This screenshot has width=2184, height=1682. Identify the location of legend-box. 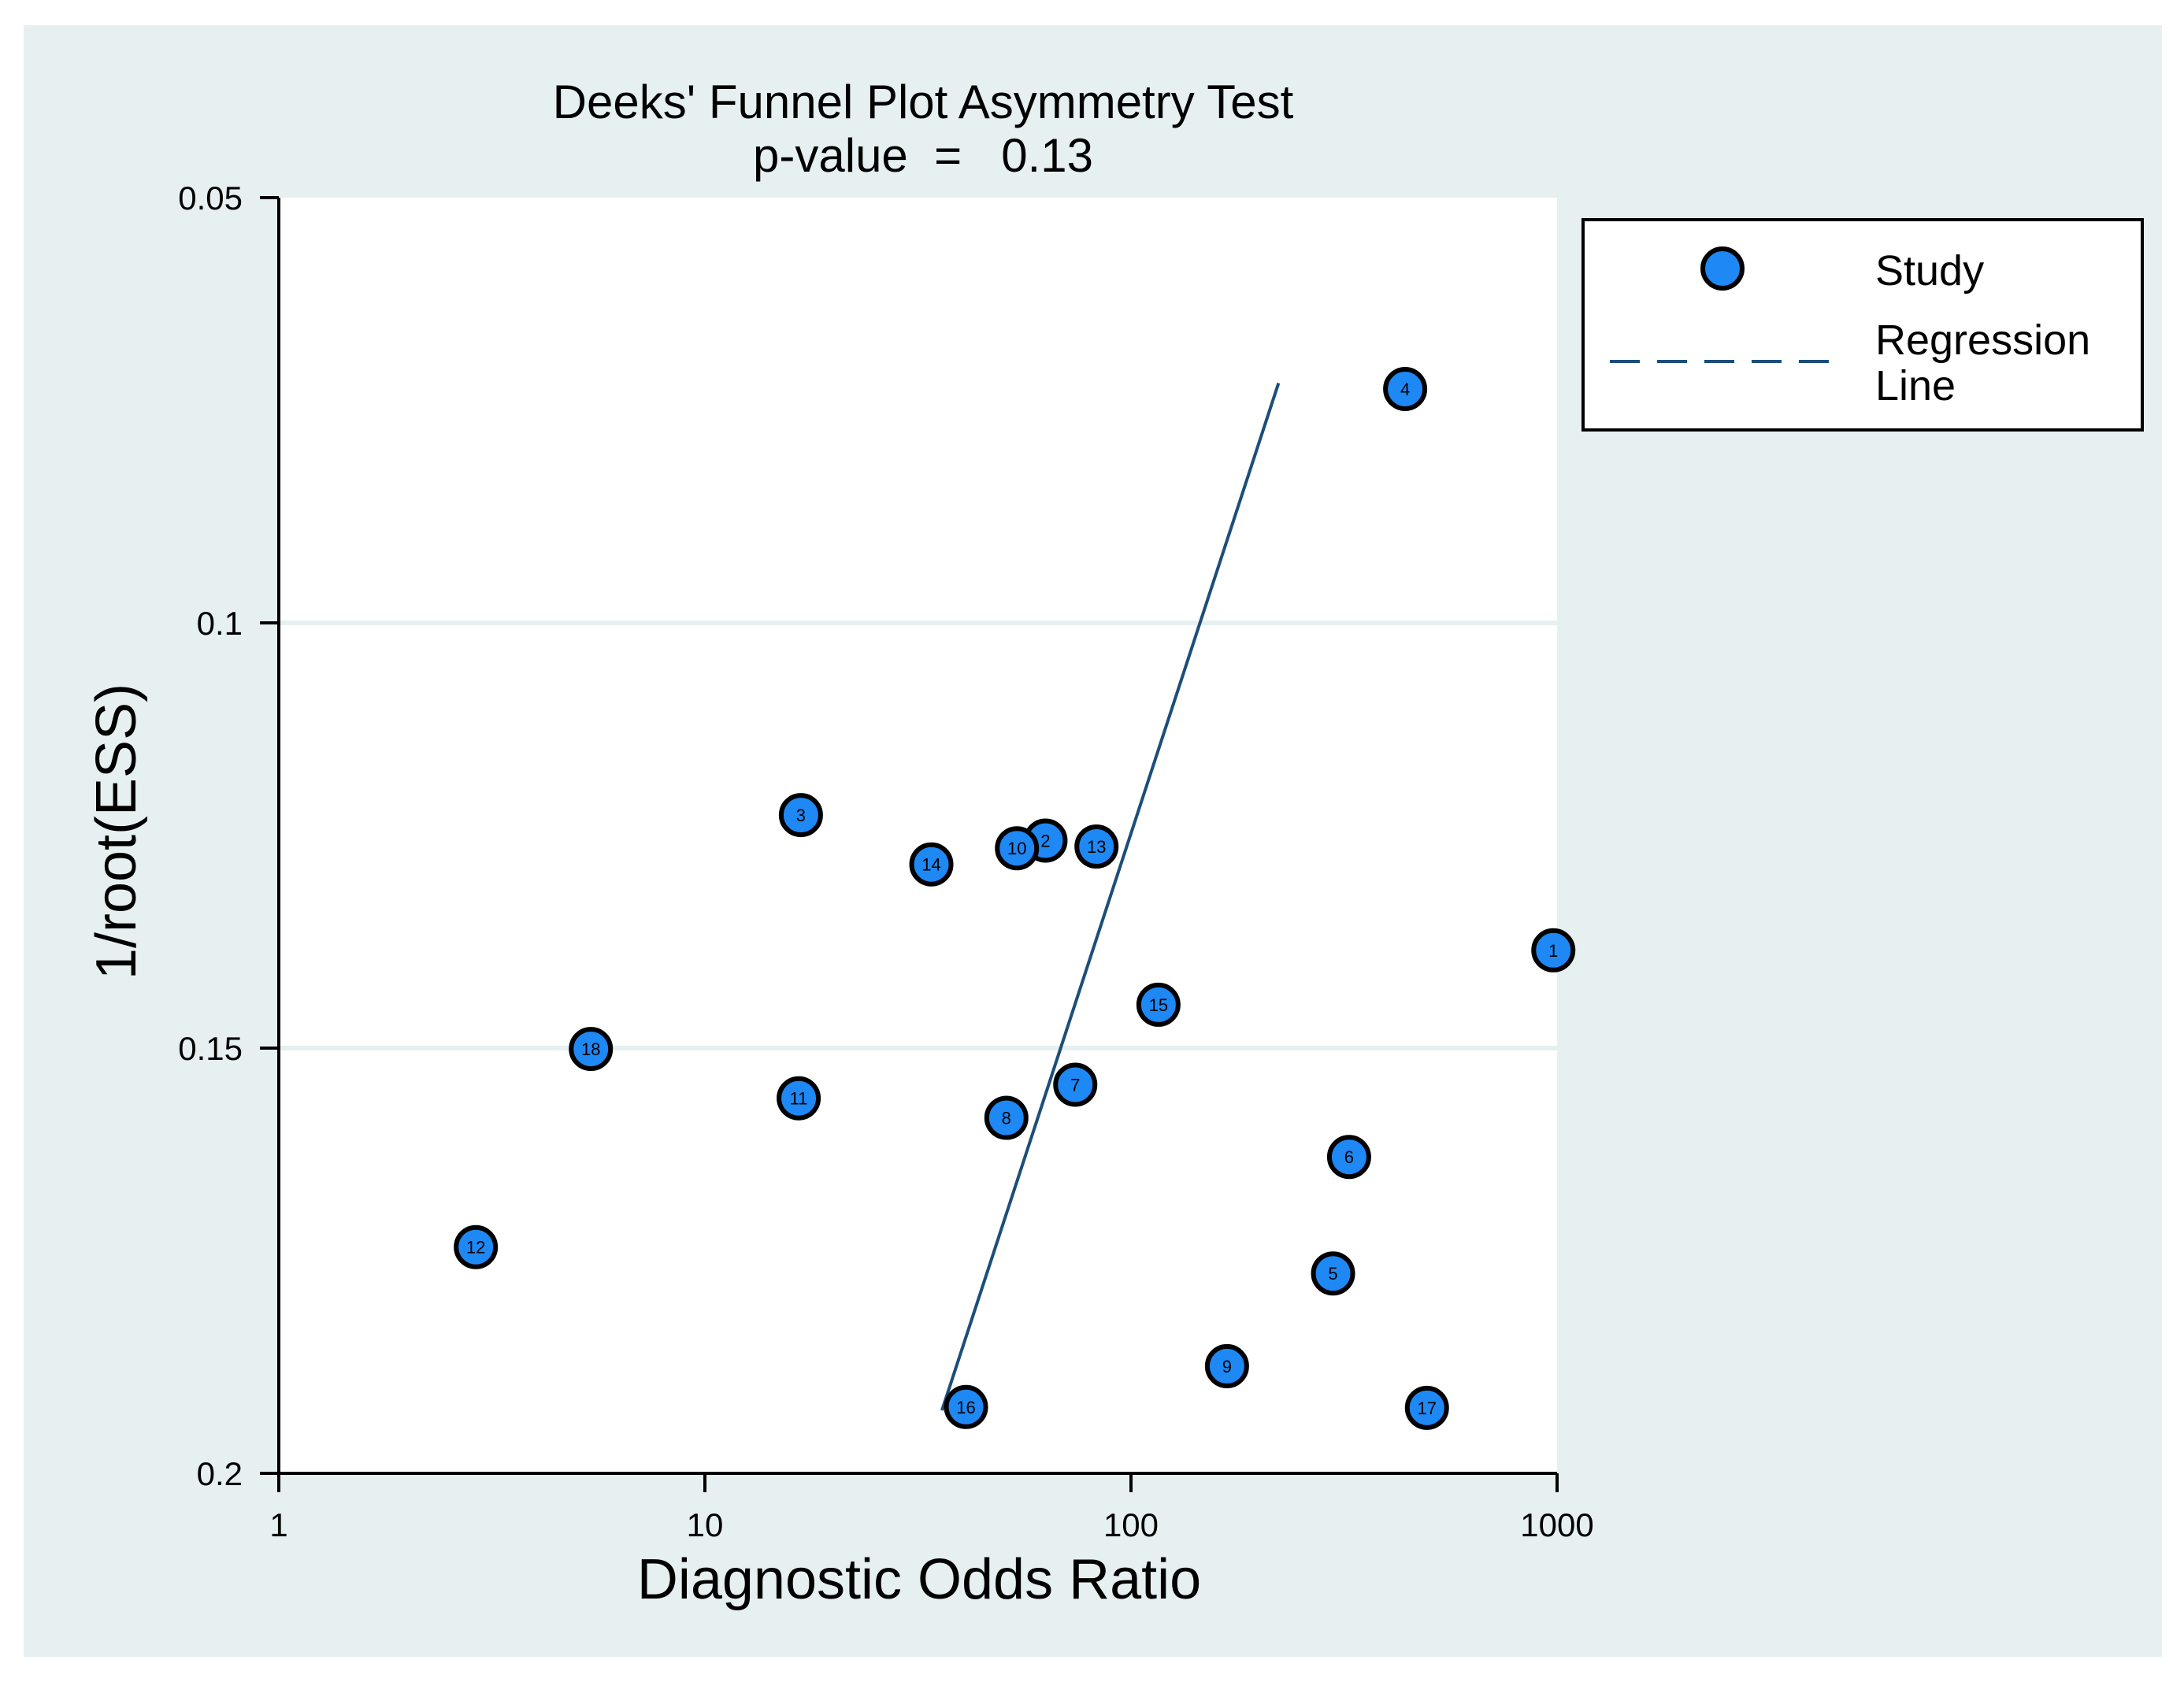
(1862, 325).